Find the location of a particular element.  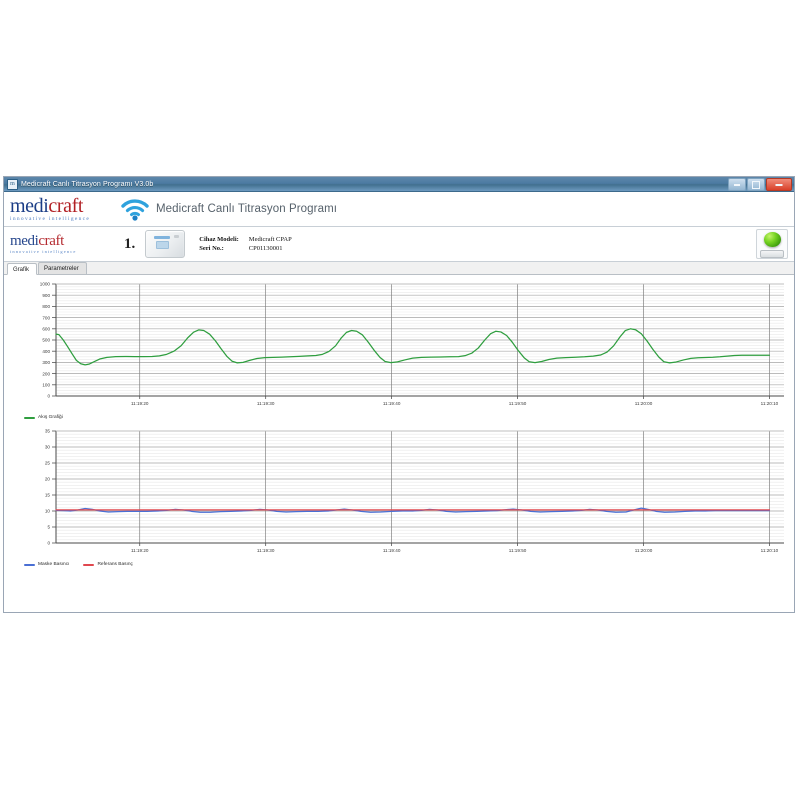

maximize-icon is located at coordinates (756, 184).